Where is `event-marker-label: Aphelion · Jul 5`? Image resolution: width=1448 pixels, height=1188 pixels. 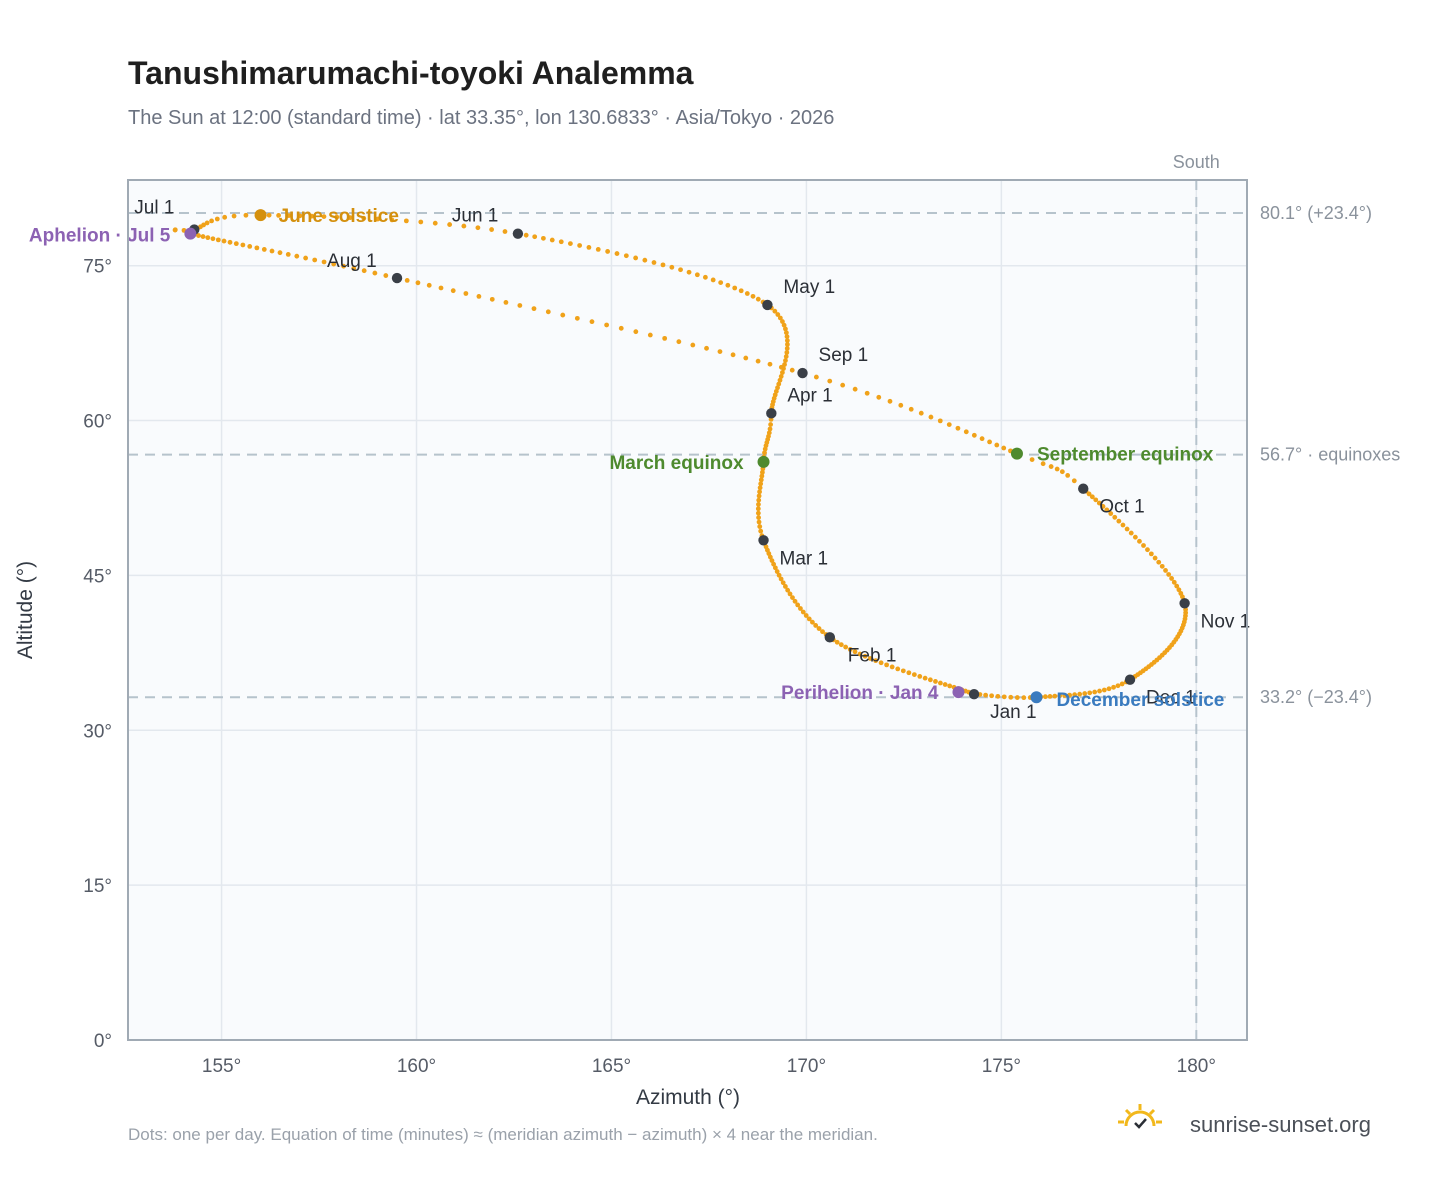 event-marker-label: Aphelion · Jul 5 is located at coordinates (100, 236).